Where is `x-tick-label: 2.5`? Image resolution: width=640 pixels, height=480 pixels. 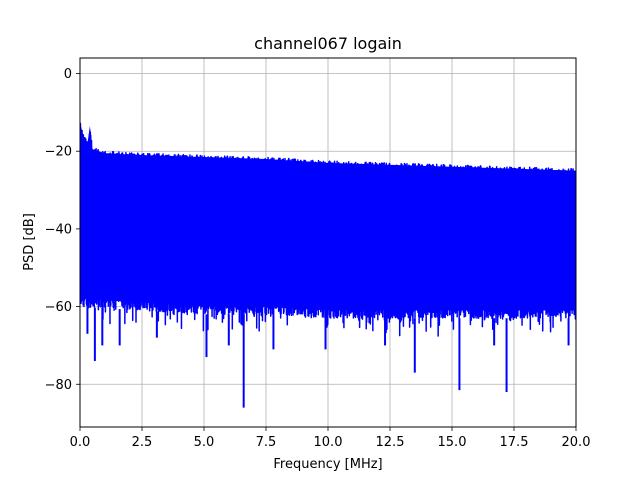 x-tick-label: 2.5 is located at coordinates (142, 442).